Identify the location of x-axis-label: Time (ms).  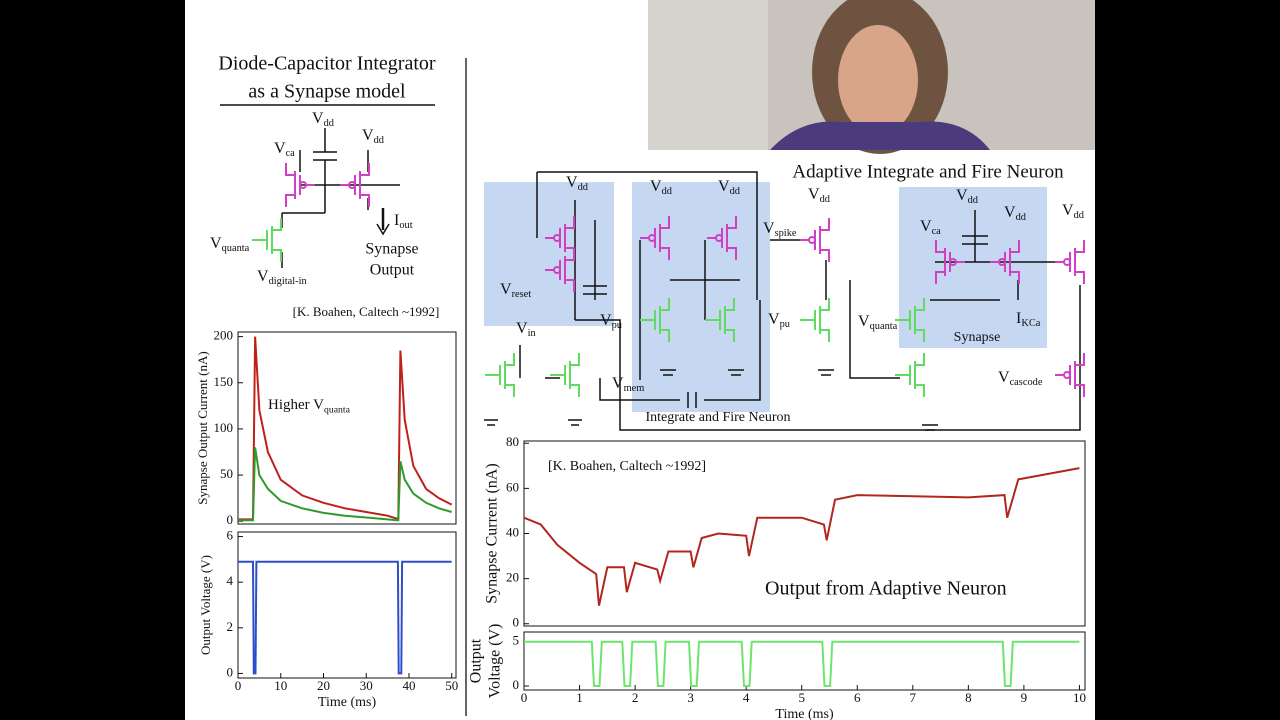
(804, 713).